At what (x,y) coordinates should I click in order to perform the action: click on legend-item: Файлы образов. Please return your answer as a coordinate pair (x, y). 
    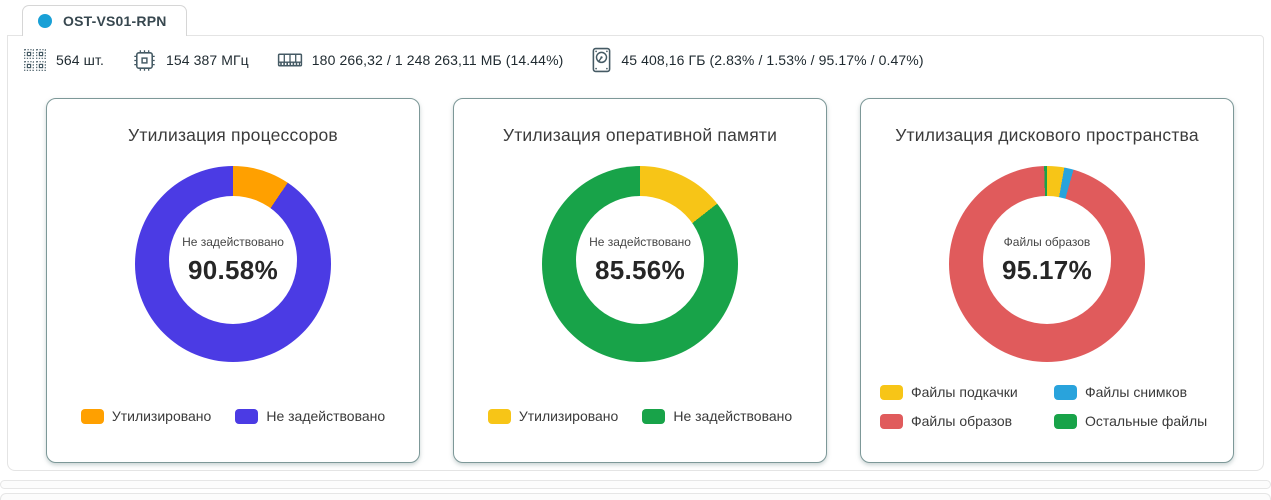
    Looking at the image, I should click on (960, 421).